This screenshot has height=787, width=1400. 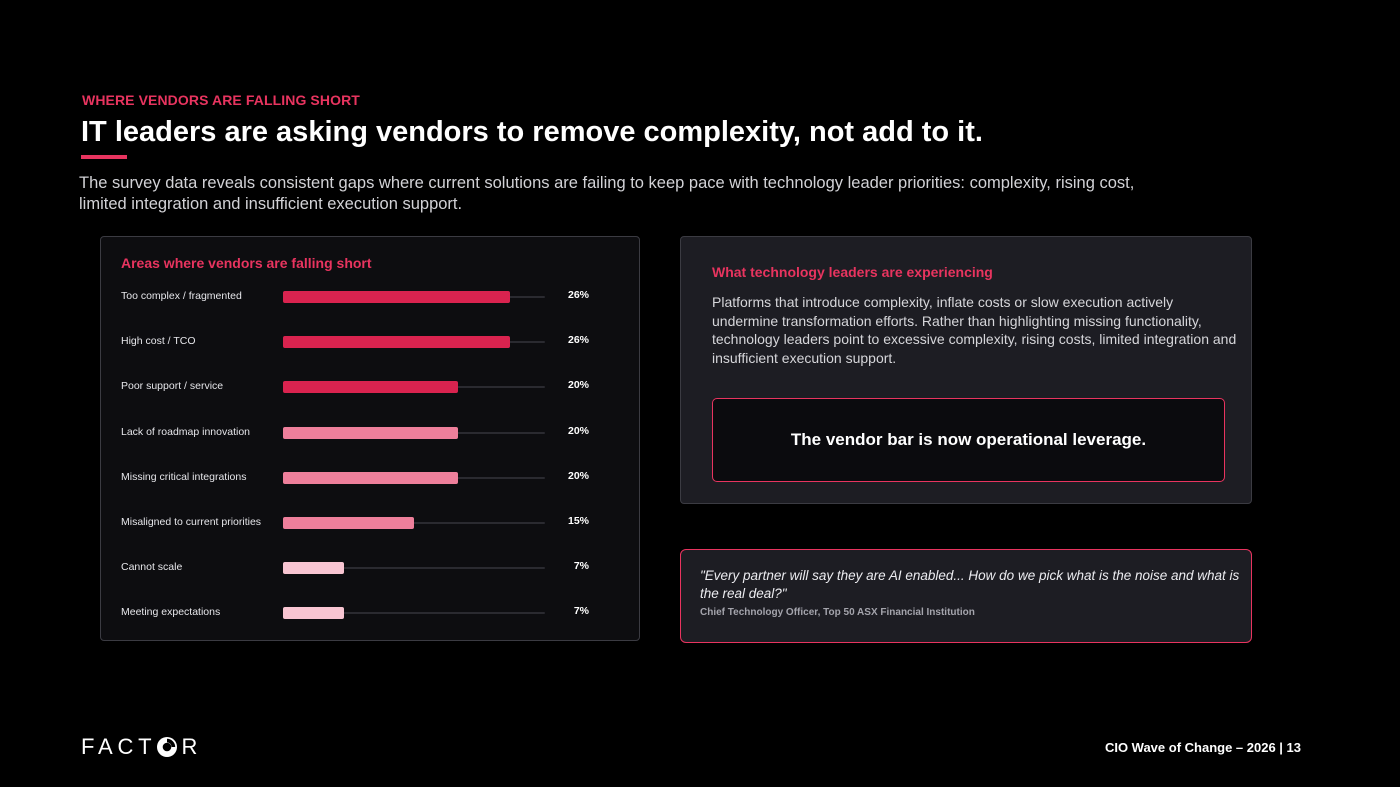 I want to click on experience-title: What technology leaders are experiencing, so click(x=852, y=272).